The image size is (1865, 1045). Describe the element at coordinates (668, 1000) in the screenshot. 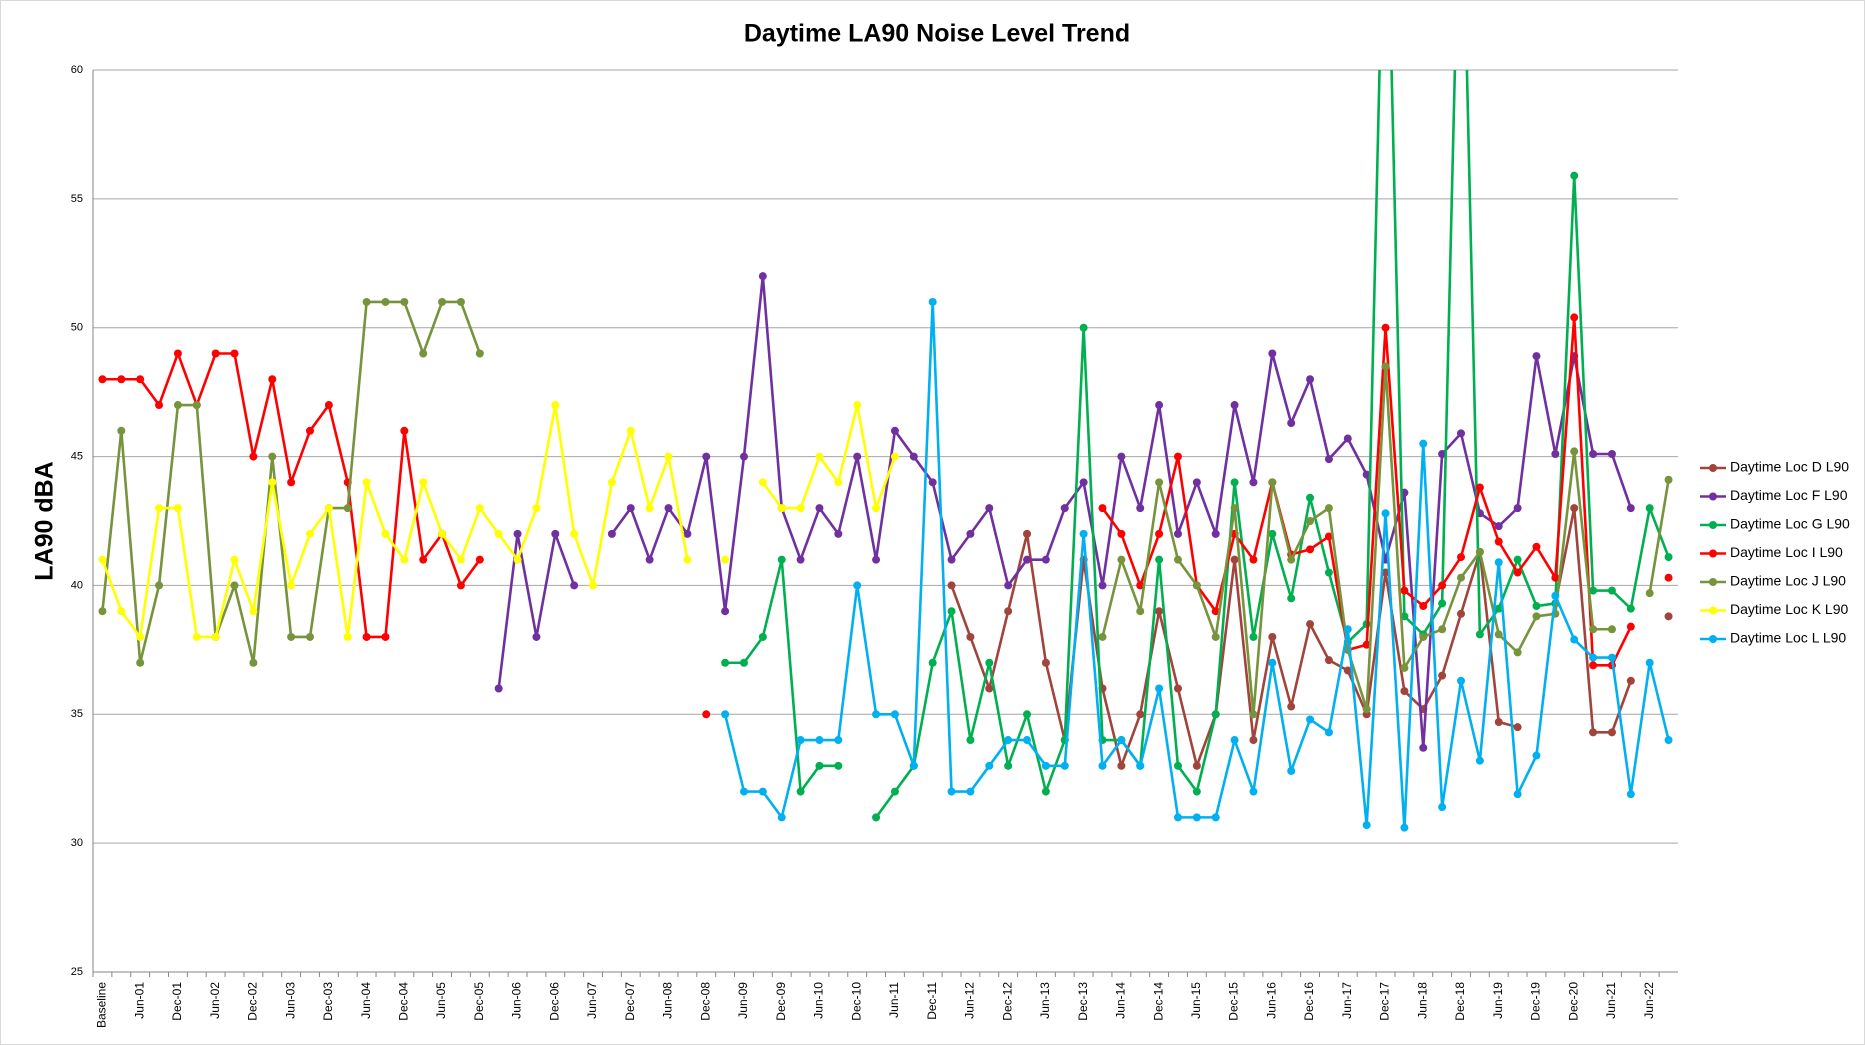

I see `x-tick-label: Jun-08` at that location.